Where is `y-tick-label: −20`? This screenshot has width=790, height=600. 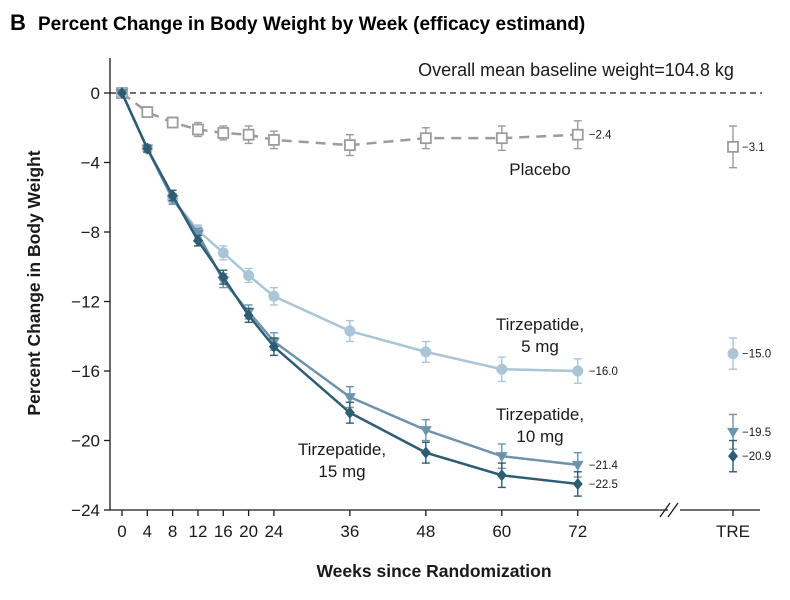
y-tick-label: −20 is located at coordinates (85, 441).